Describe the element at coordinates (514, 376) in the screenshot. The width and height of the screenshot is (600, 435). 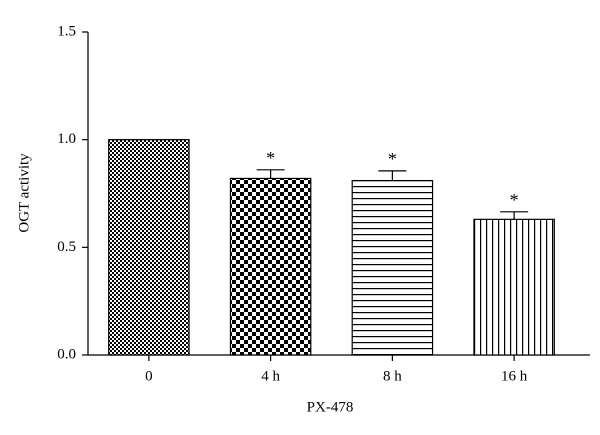
I see `x-tick-label: 16 h` at that location.